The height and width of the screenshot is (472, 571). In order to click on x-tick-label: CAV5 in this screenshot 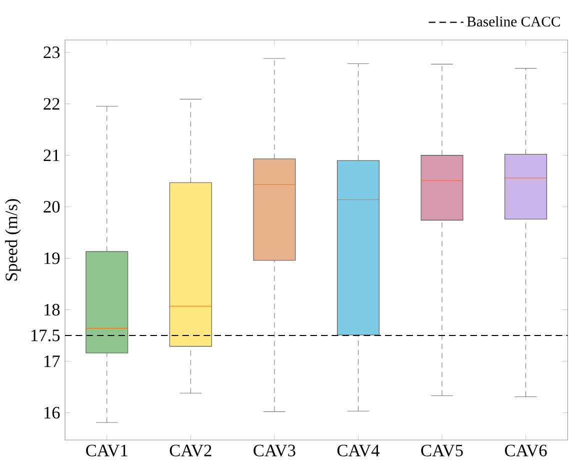, I will do `click(442, 450)`.